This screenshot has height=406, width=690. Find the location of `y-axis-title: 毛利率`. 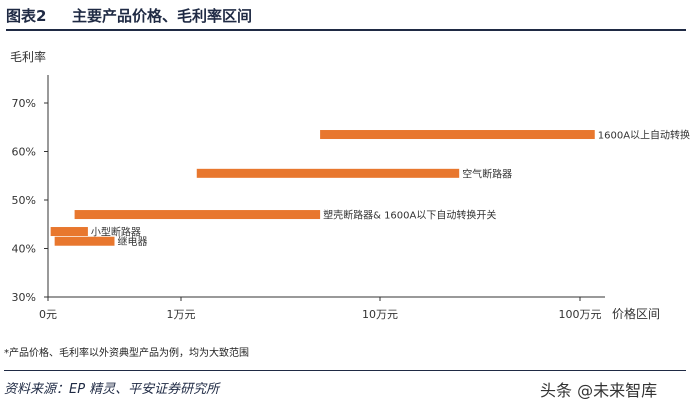

y-axis-title: 毛利率 is located at coordinates (28, 56).